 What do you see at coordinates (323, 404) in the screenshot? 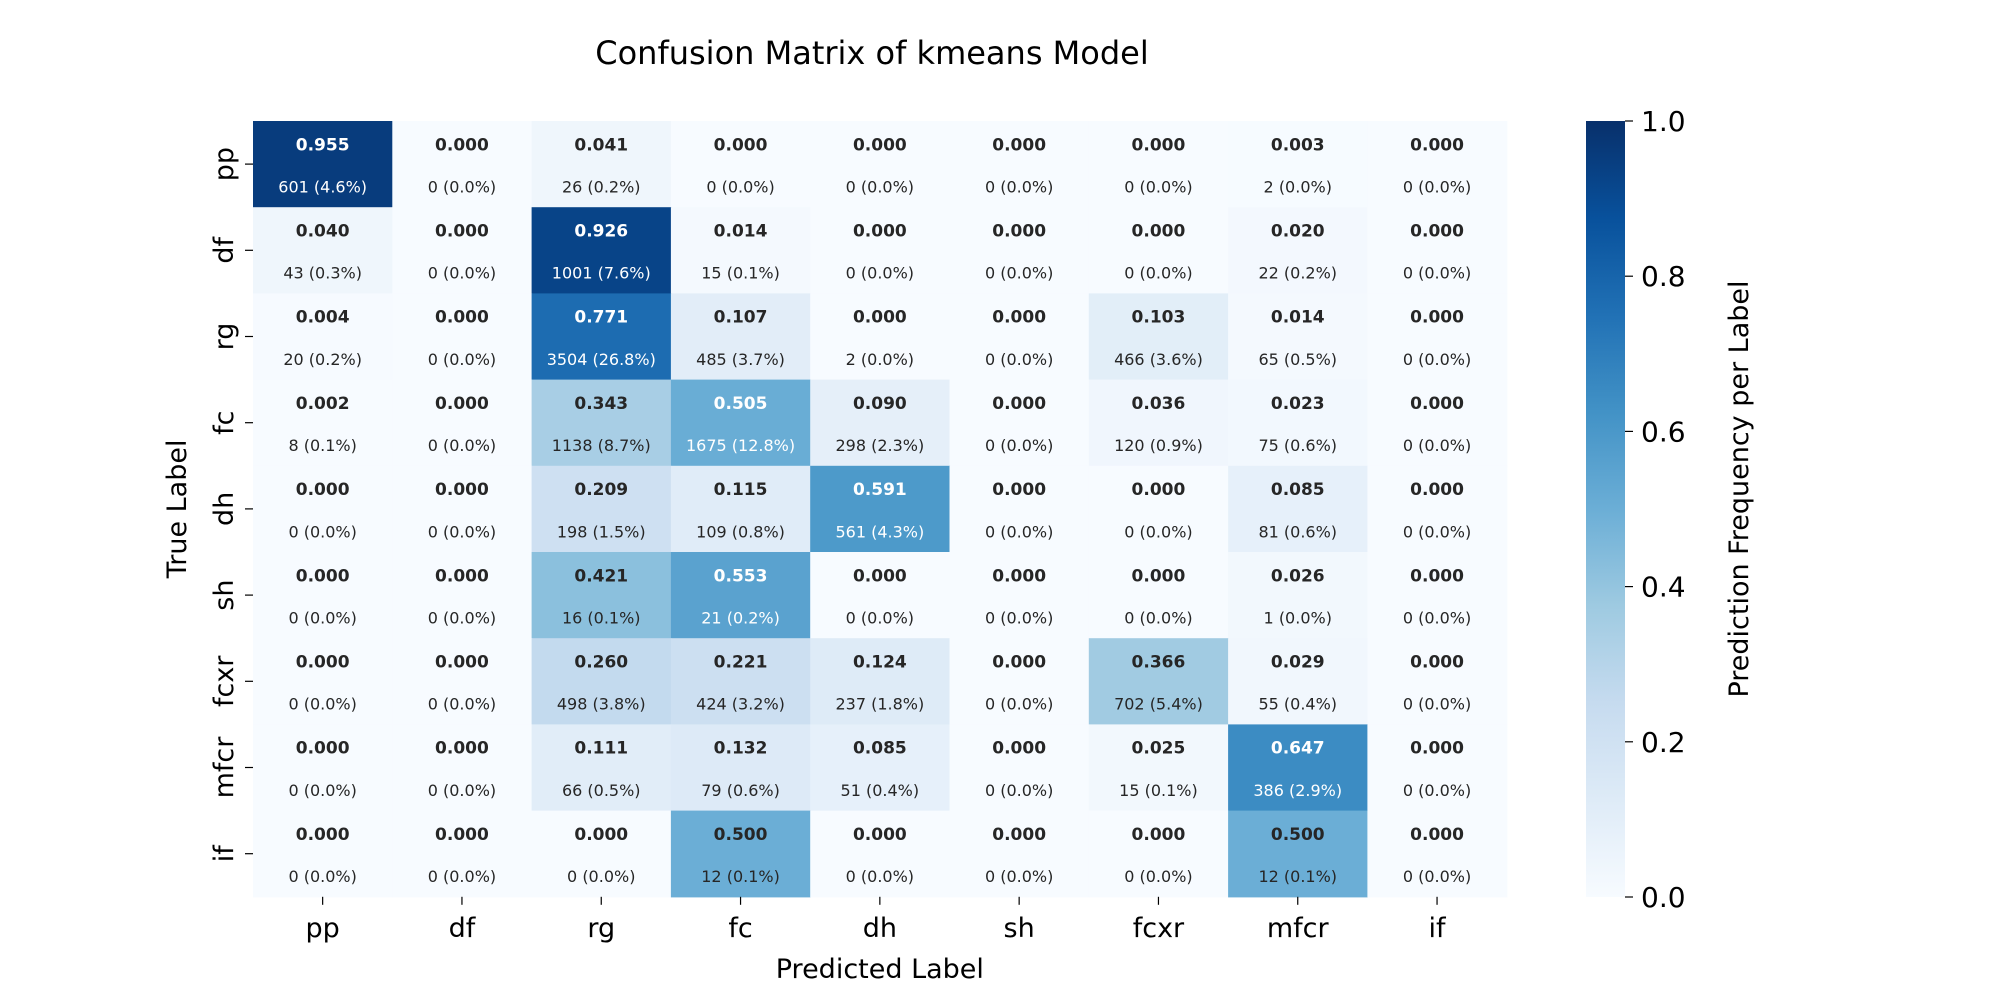
I see `cell-frequency-label: 0.002` at bounding box center [323, 404].